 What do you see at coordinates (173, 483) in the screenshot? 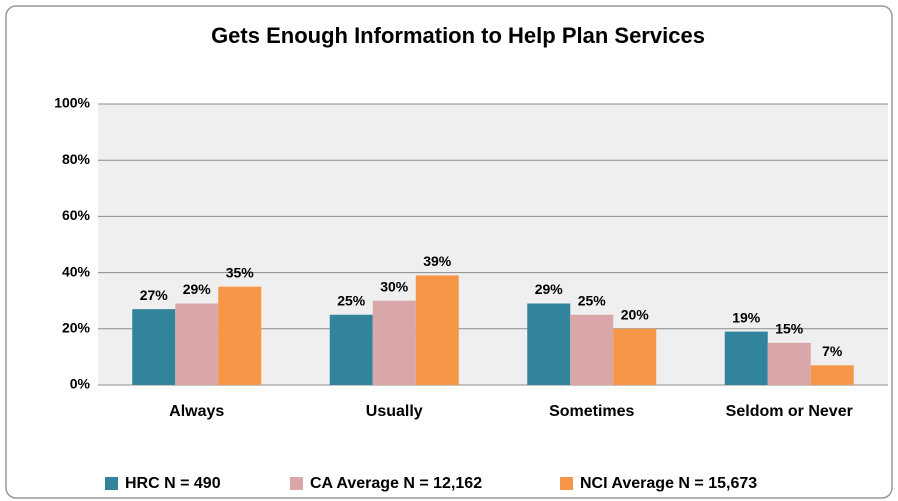
I see `legend-label: HRC N = 490` at bounding box center [173, 483].